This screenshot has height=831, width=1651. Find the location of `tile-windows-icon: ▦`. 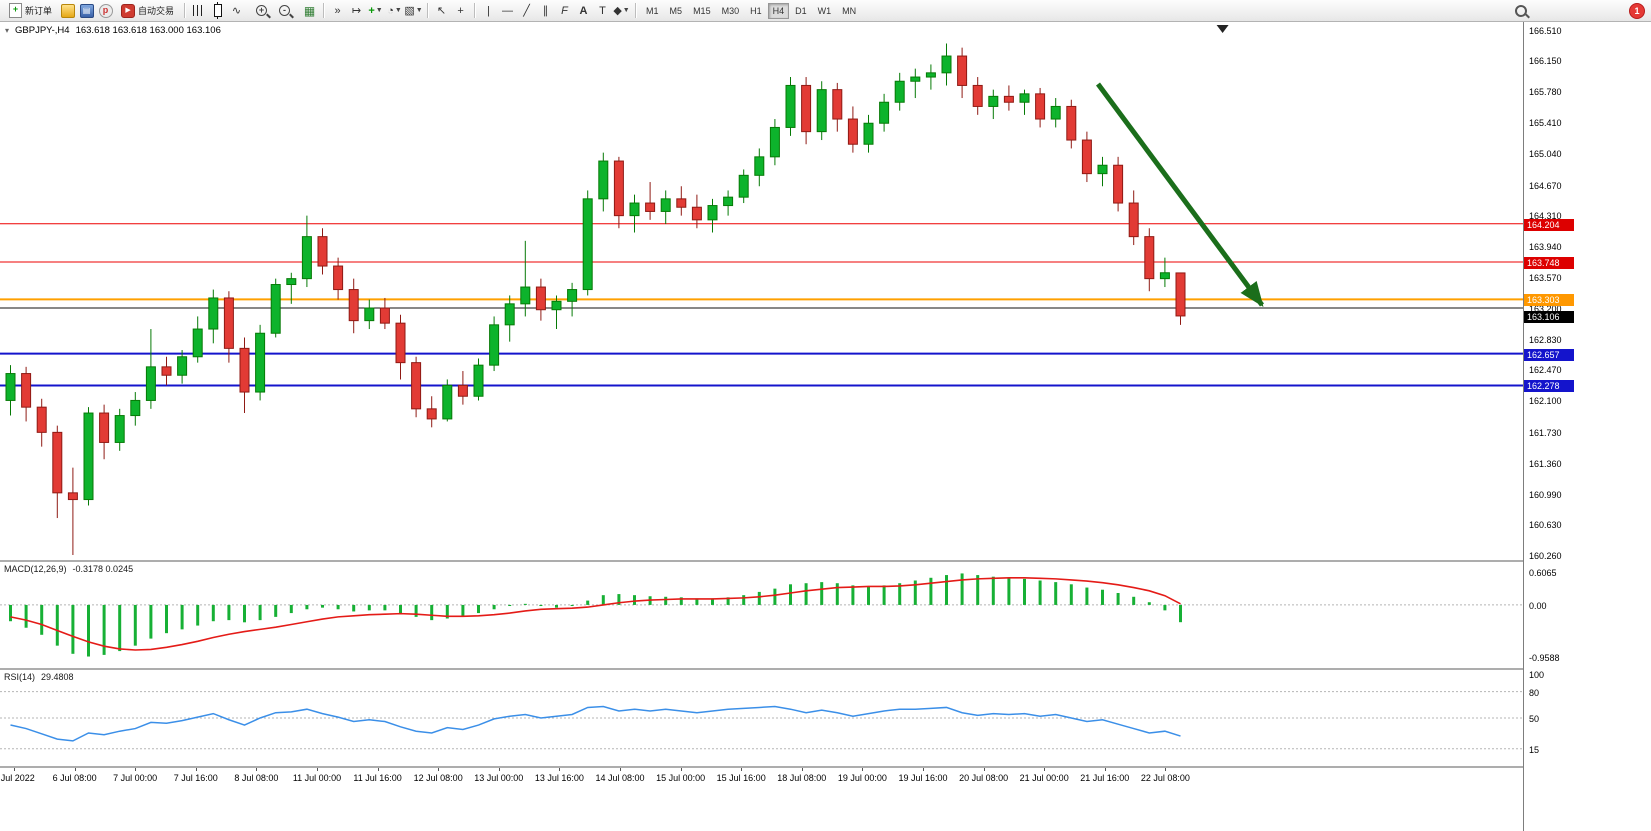

tile-windows-icon: ▦ is located at coordinates (309, 10).